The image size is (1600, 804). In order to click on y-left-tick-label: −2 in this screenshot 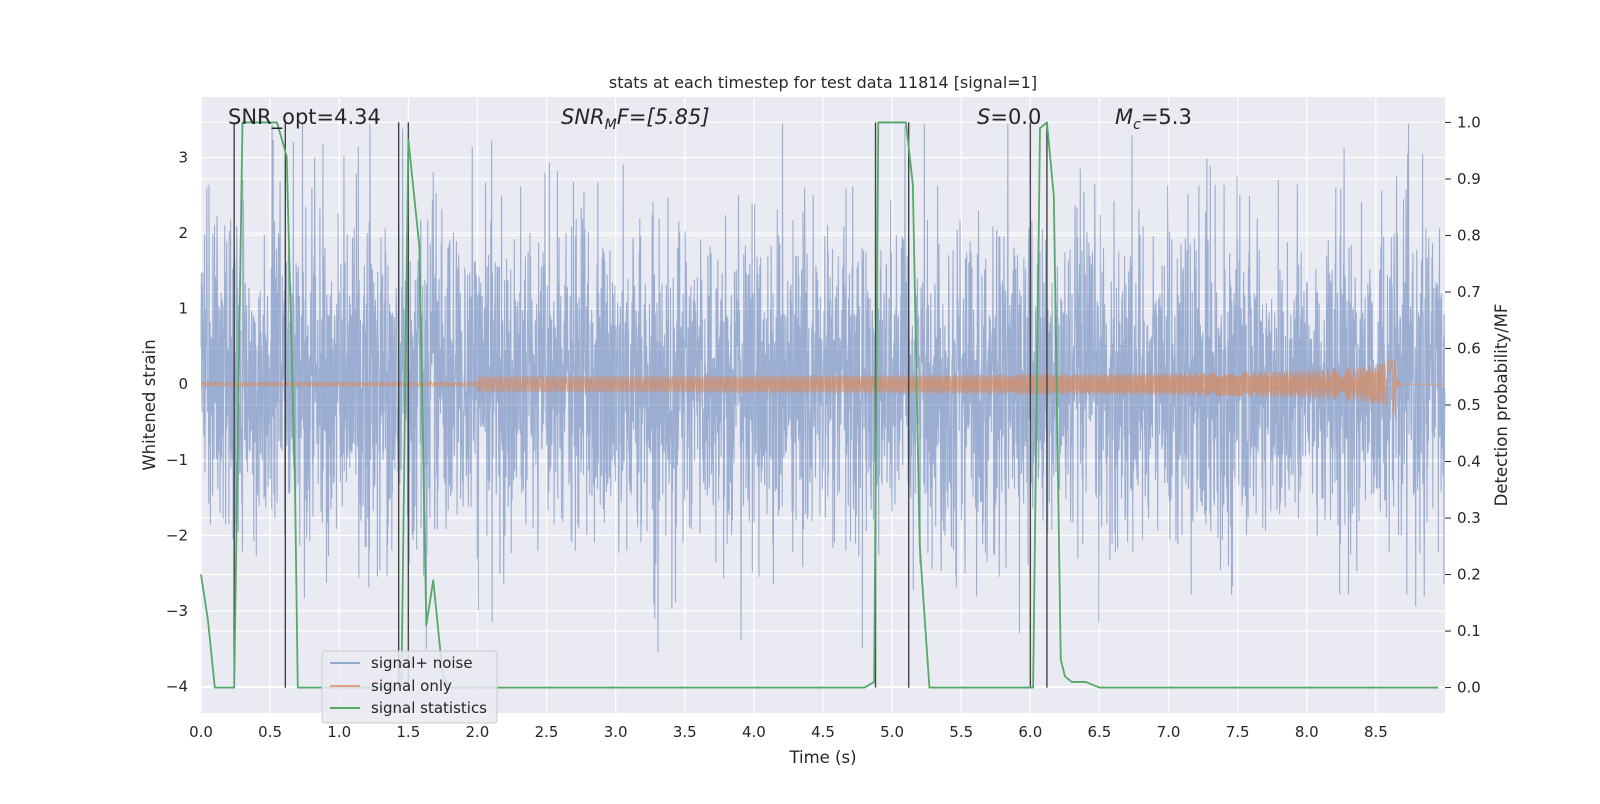, I will do `click(177, 535)`.